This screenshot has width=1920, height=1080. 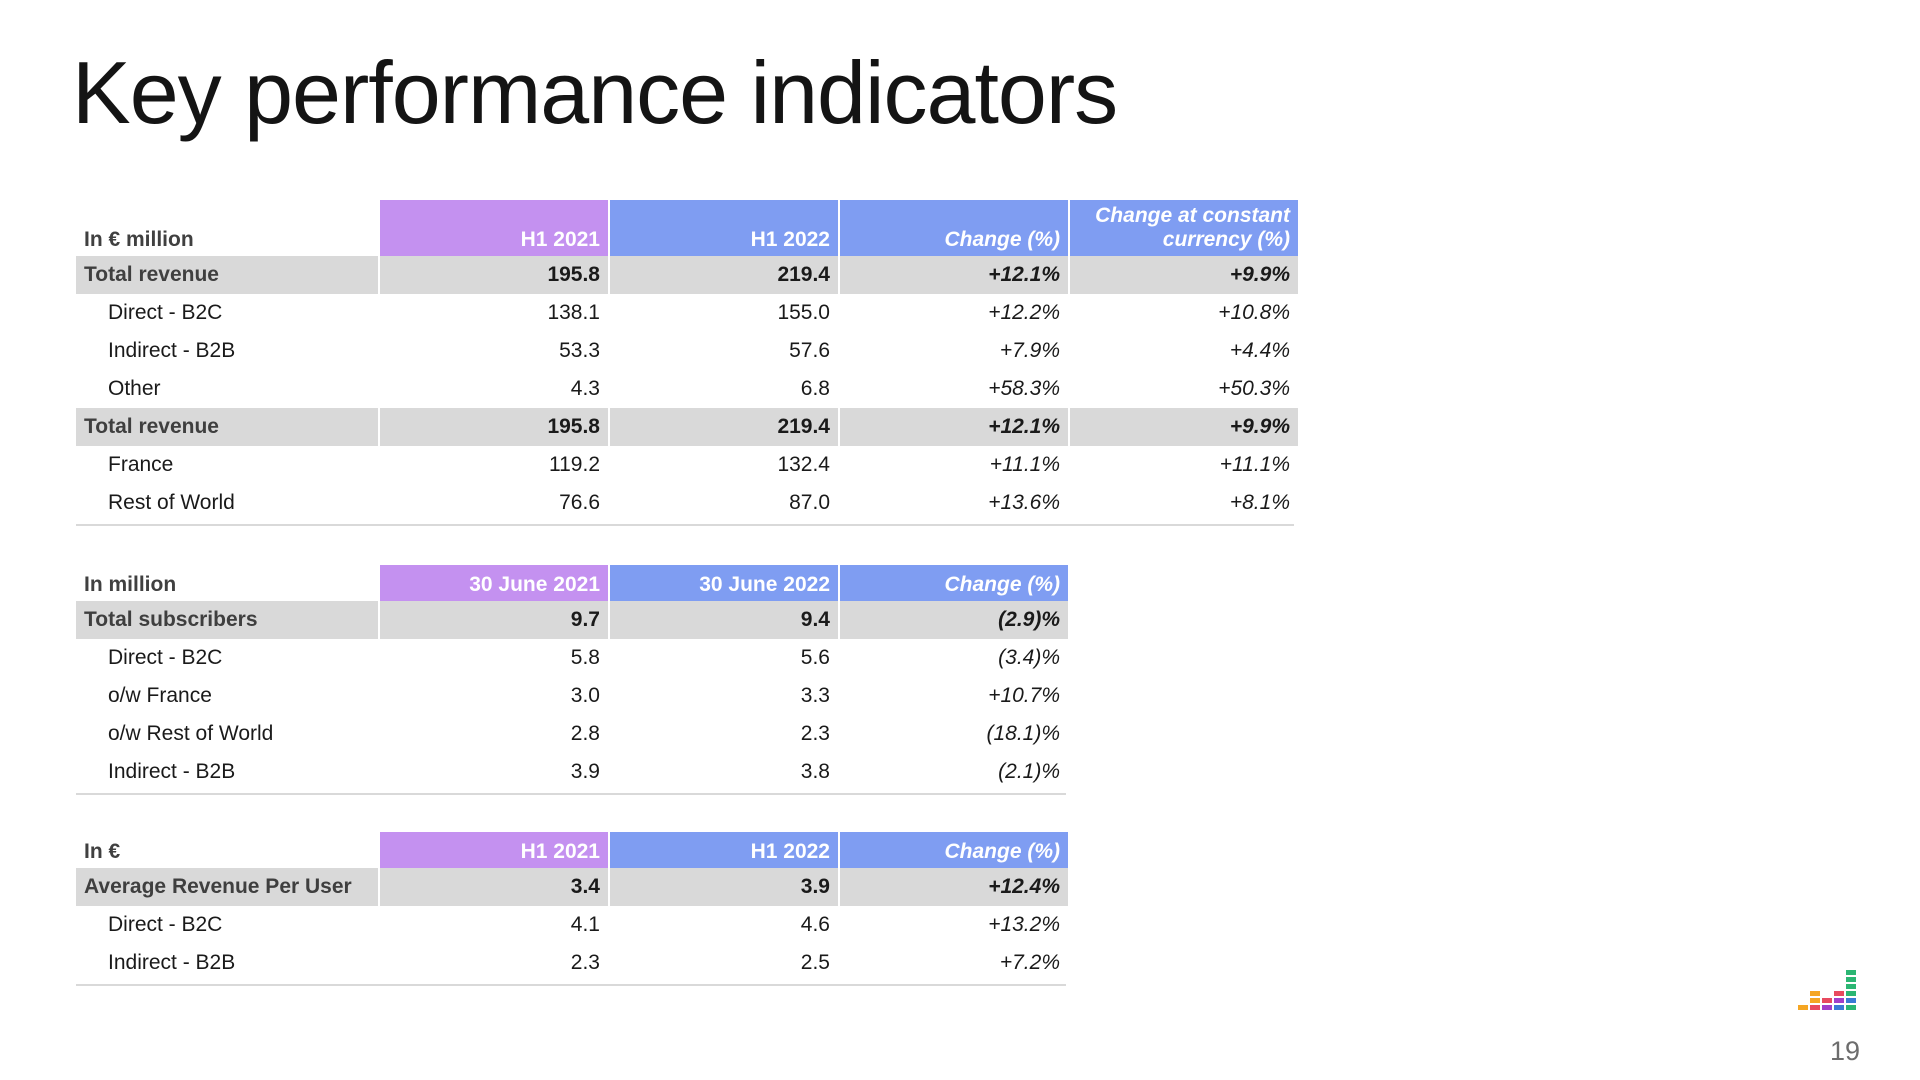 What do you see at coordinates (585, 657) in the screenshot?
I see `value-cell: 5.8` at bounding box center [585, 657].